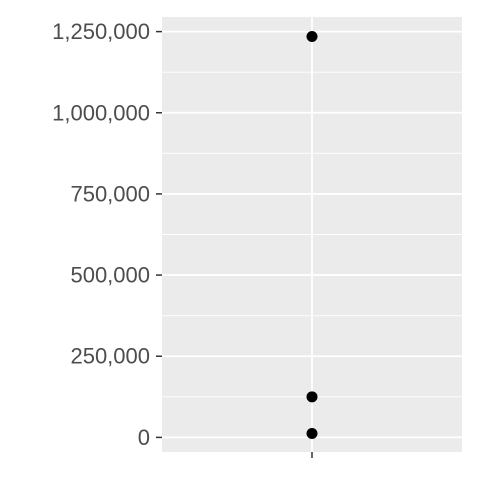 The width and height of the screenshot is (480, 480). Describe the element at coordinates (144, 437) in the screenshot. I see `y-tick-label: 0` at that location.